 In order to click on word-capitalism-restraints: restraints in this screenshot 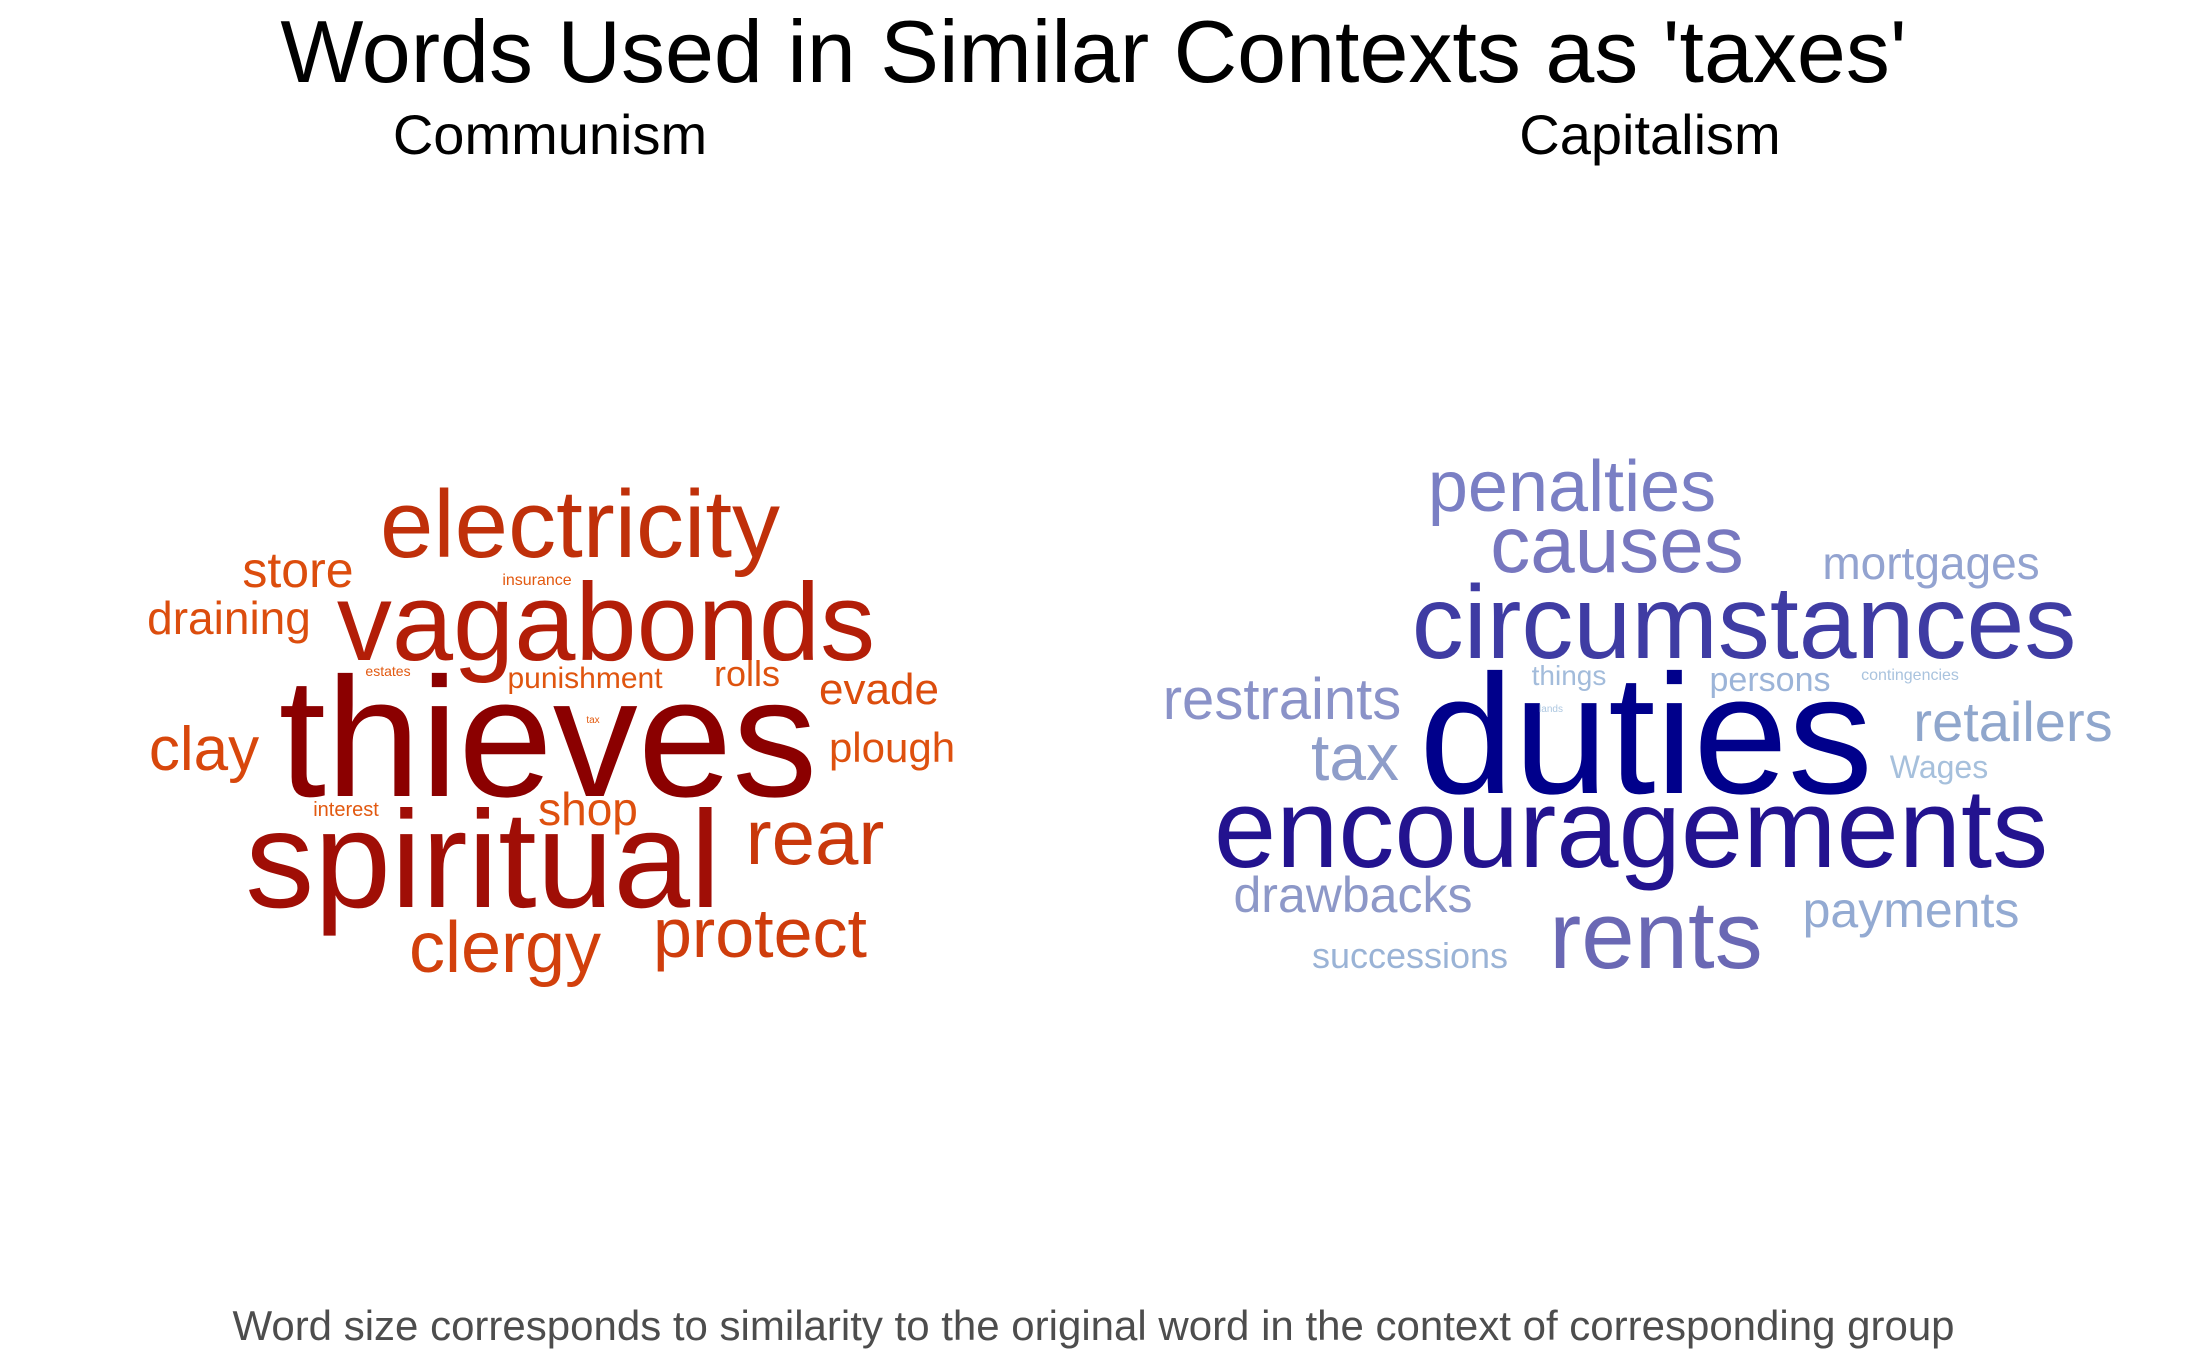, I will do `click(1282, 699)`.